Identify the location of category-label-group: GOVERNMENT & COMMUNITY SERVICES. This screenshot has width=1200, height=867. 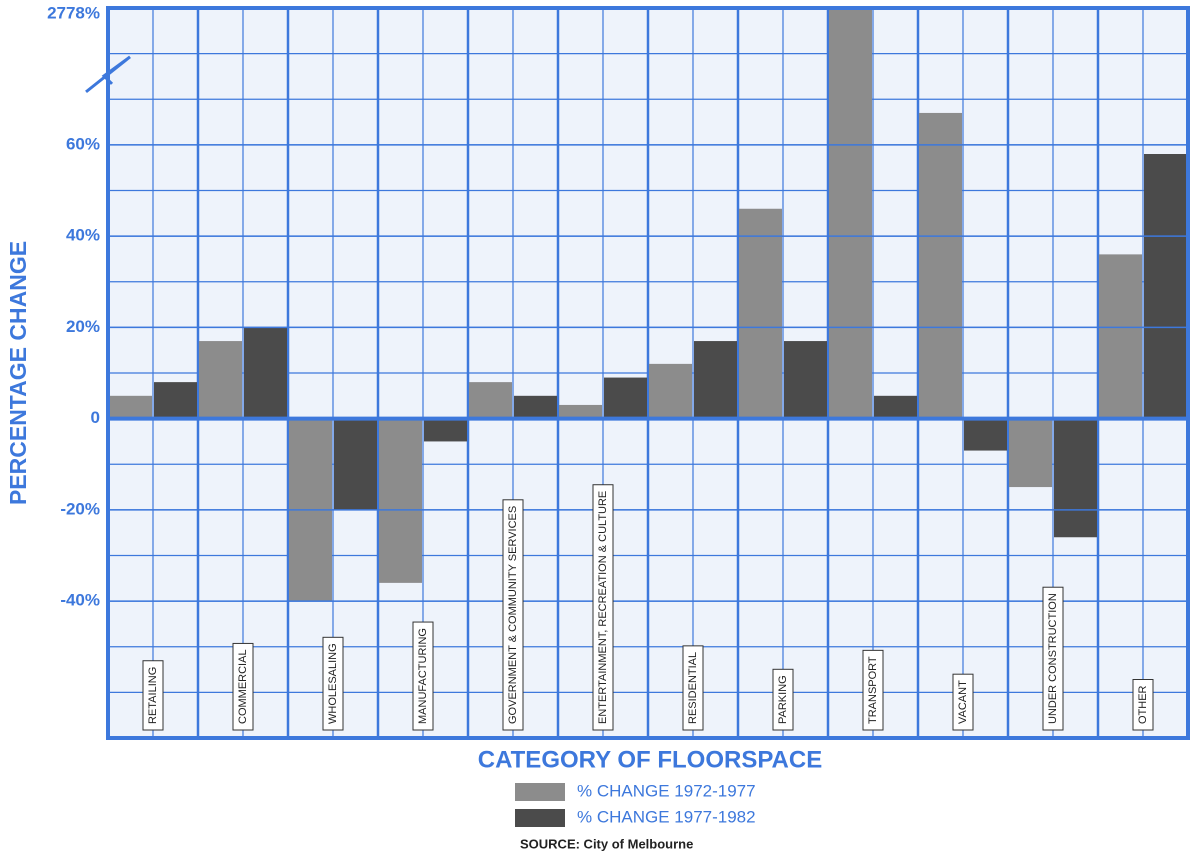
(513, 615).